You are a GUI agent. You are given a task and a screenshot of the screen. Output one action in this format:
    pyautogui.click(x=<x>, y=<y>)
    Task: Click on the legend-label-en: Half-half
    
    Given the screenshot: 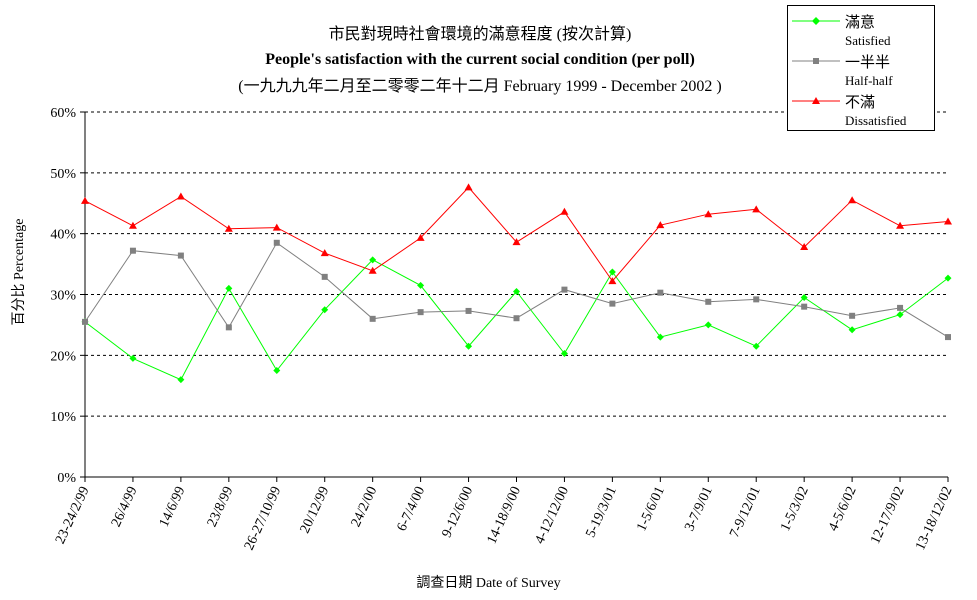 What is the action you would take?
    pyautogui.click(x=869, y=80)
    